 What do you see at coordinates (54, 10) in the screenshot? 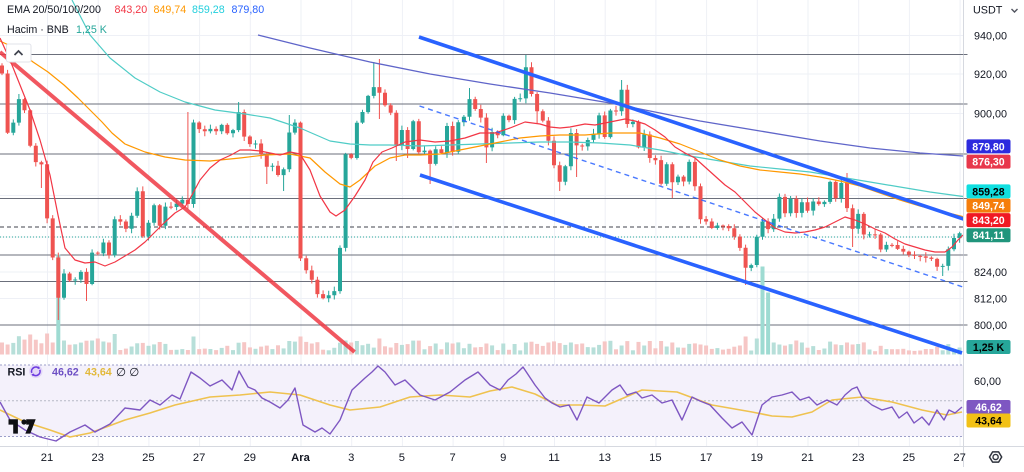
I see `svg-text: EMA 20/50/100/200` at bounding box center [54, 10].